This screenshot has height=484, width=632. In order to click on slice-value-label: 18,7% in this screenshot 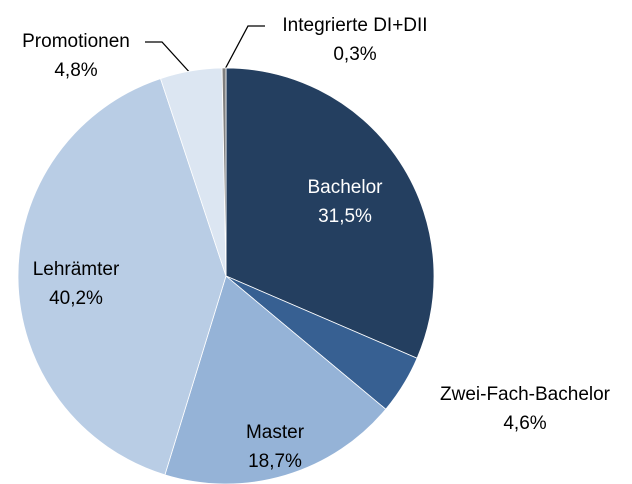, I will do `click(275, 461)`.